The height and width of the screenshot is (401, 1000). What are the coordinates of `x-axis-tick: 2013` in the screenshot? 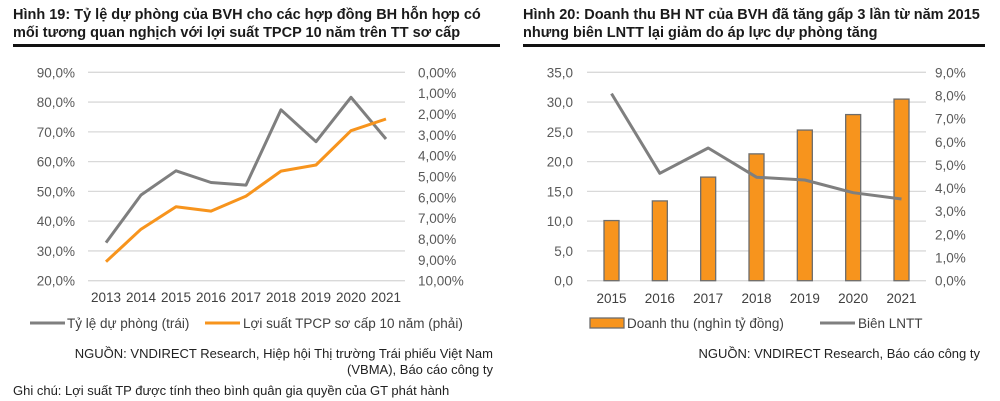 It's located at (106, 297).